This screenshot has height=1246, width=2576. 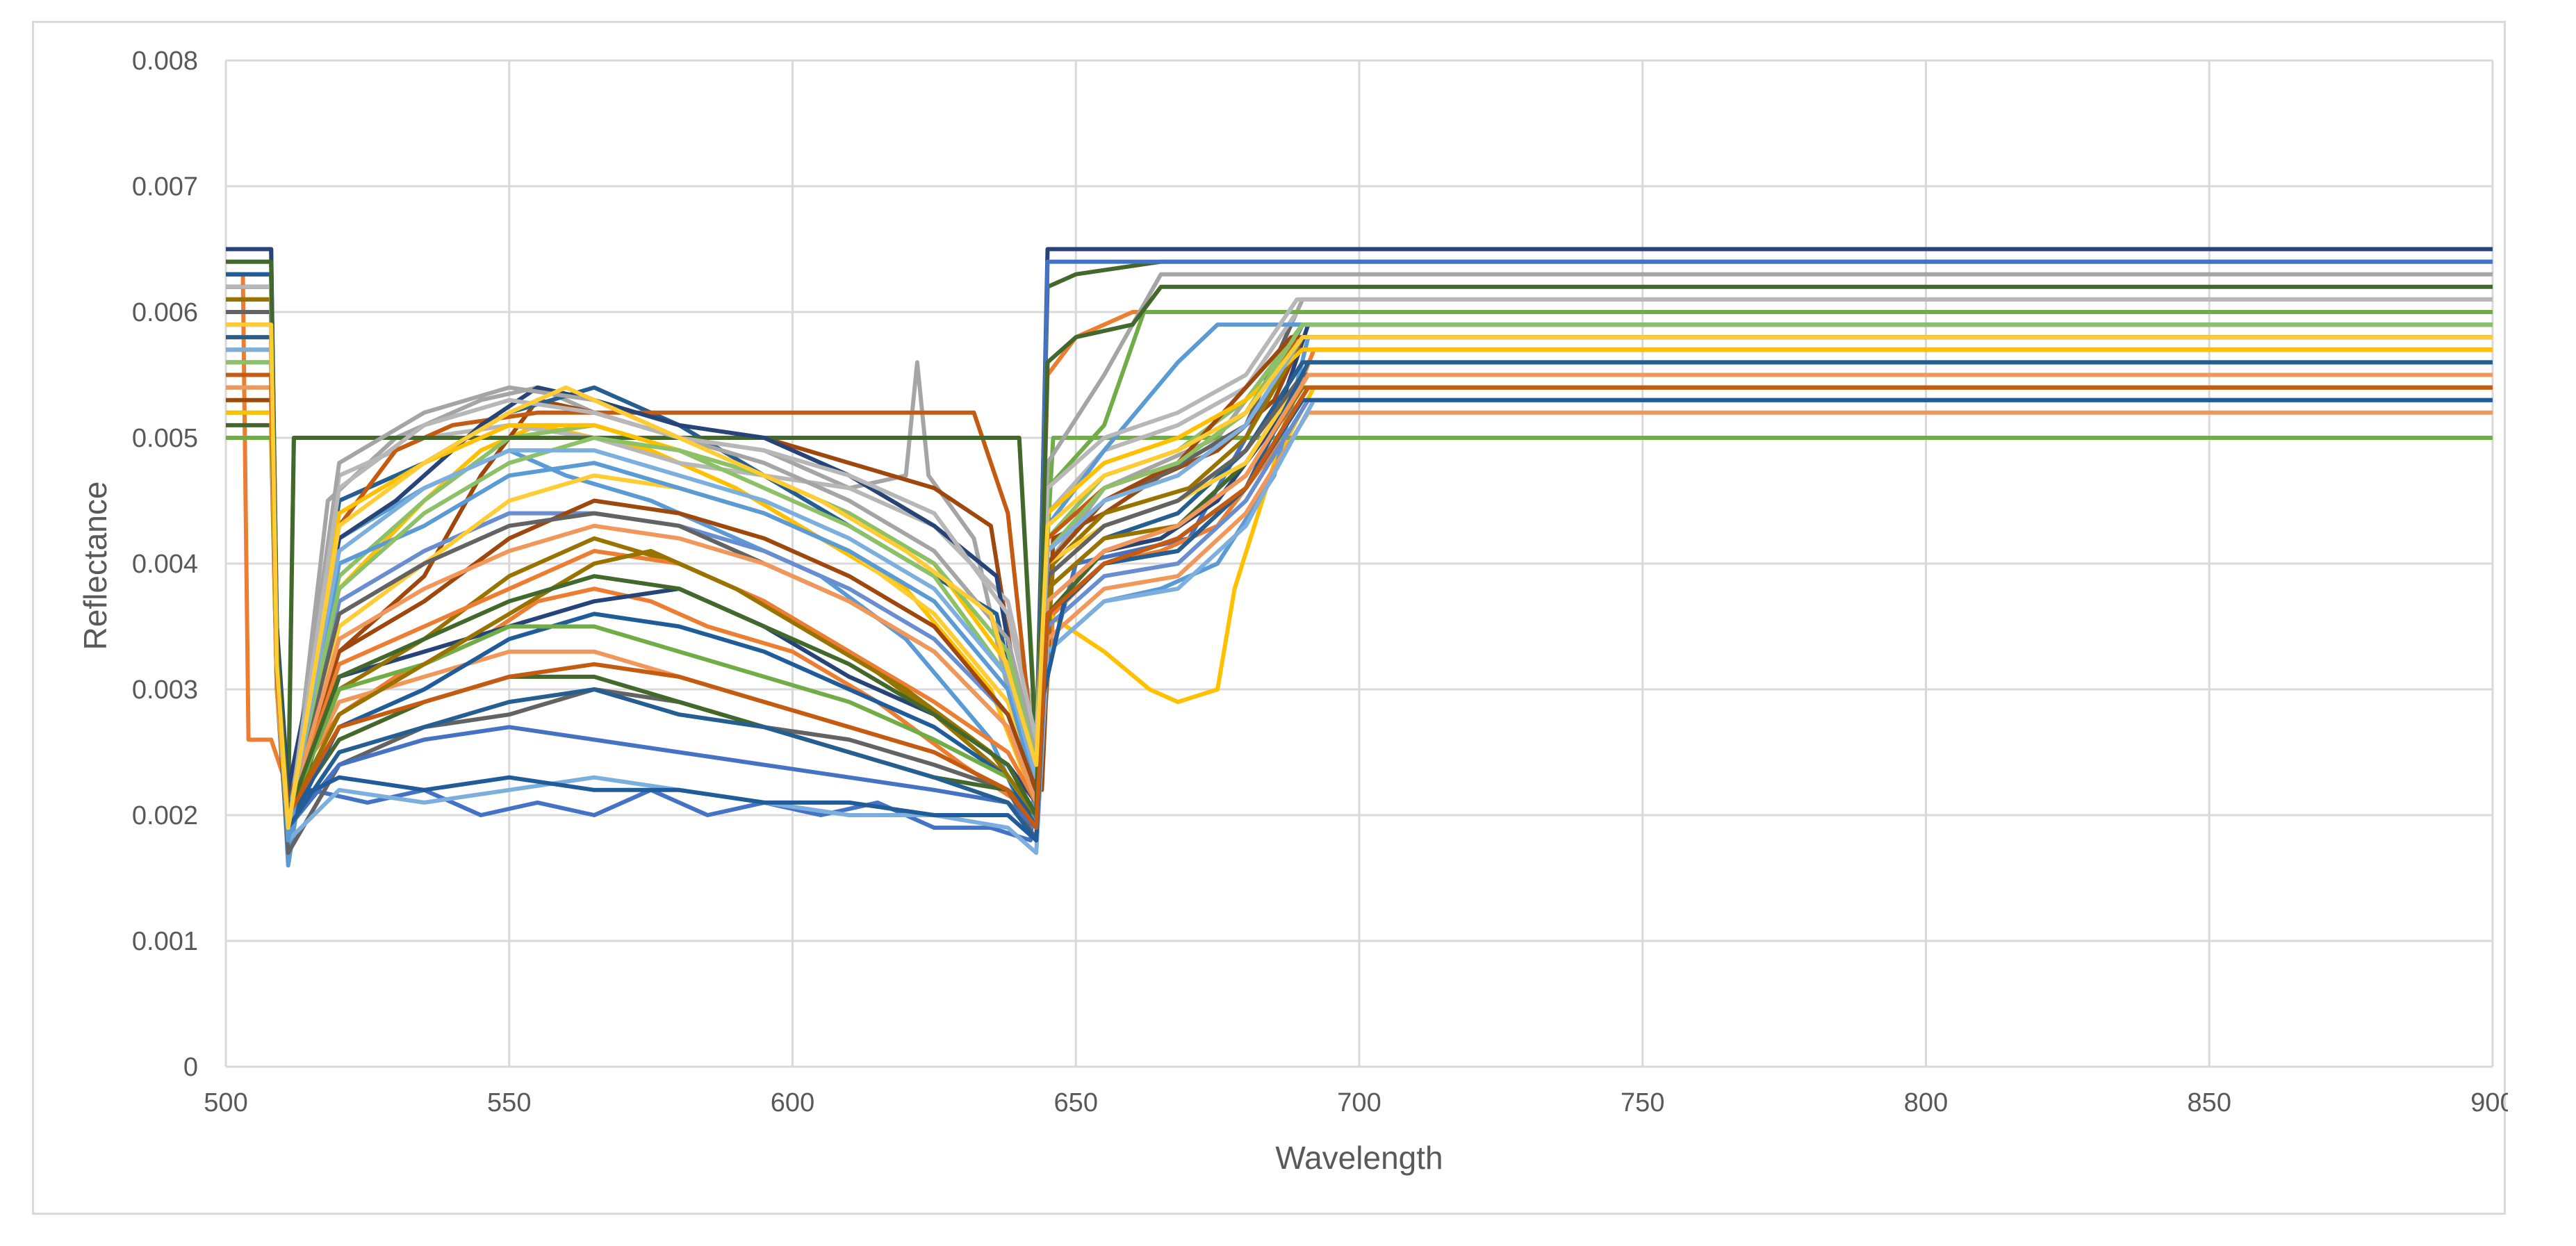 I want to click on y-tick-label: 0.004, so click(x=165, y=564).